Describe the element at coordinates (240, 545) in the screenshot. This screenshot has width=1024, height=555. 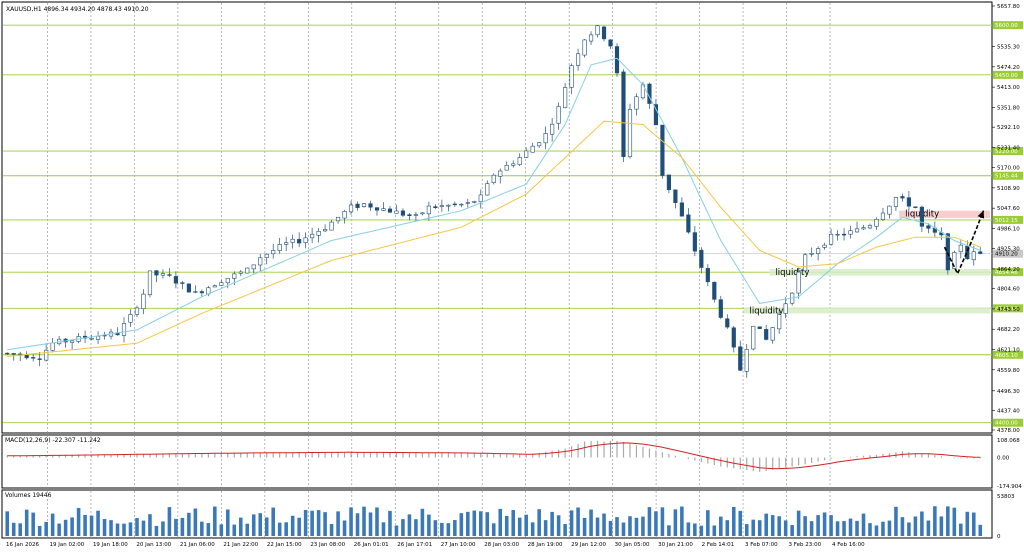
I see `x-tick-label: 21 Jan 22:00` at that location.